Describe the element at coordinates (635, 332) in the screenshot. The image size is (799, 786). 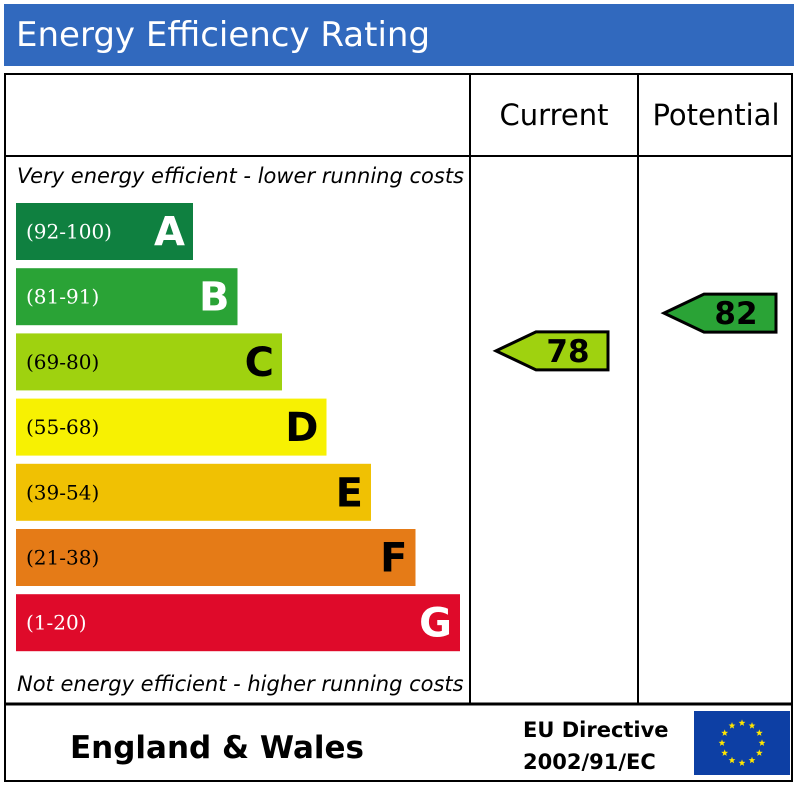
I see `rating-markers: 78 82` at that location.